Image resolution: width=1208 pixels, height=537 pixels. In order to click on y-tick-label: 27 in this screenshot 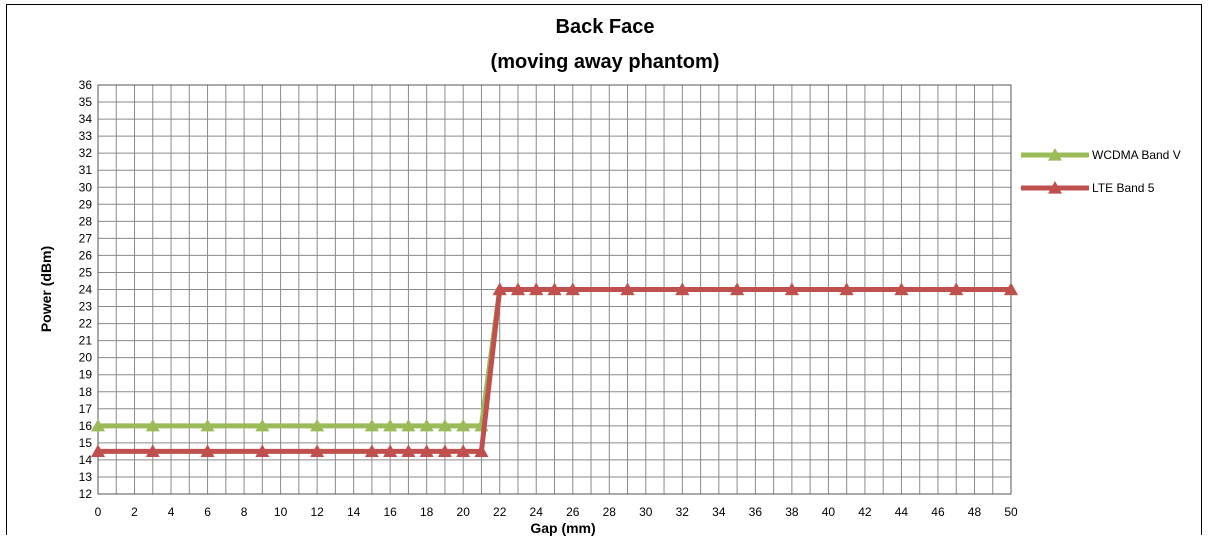, I will do `click(86, 238)`.